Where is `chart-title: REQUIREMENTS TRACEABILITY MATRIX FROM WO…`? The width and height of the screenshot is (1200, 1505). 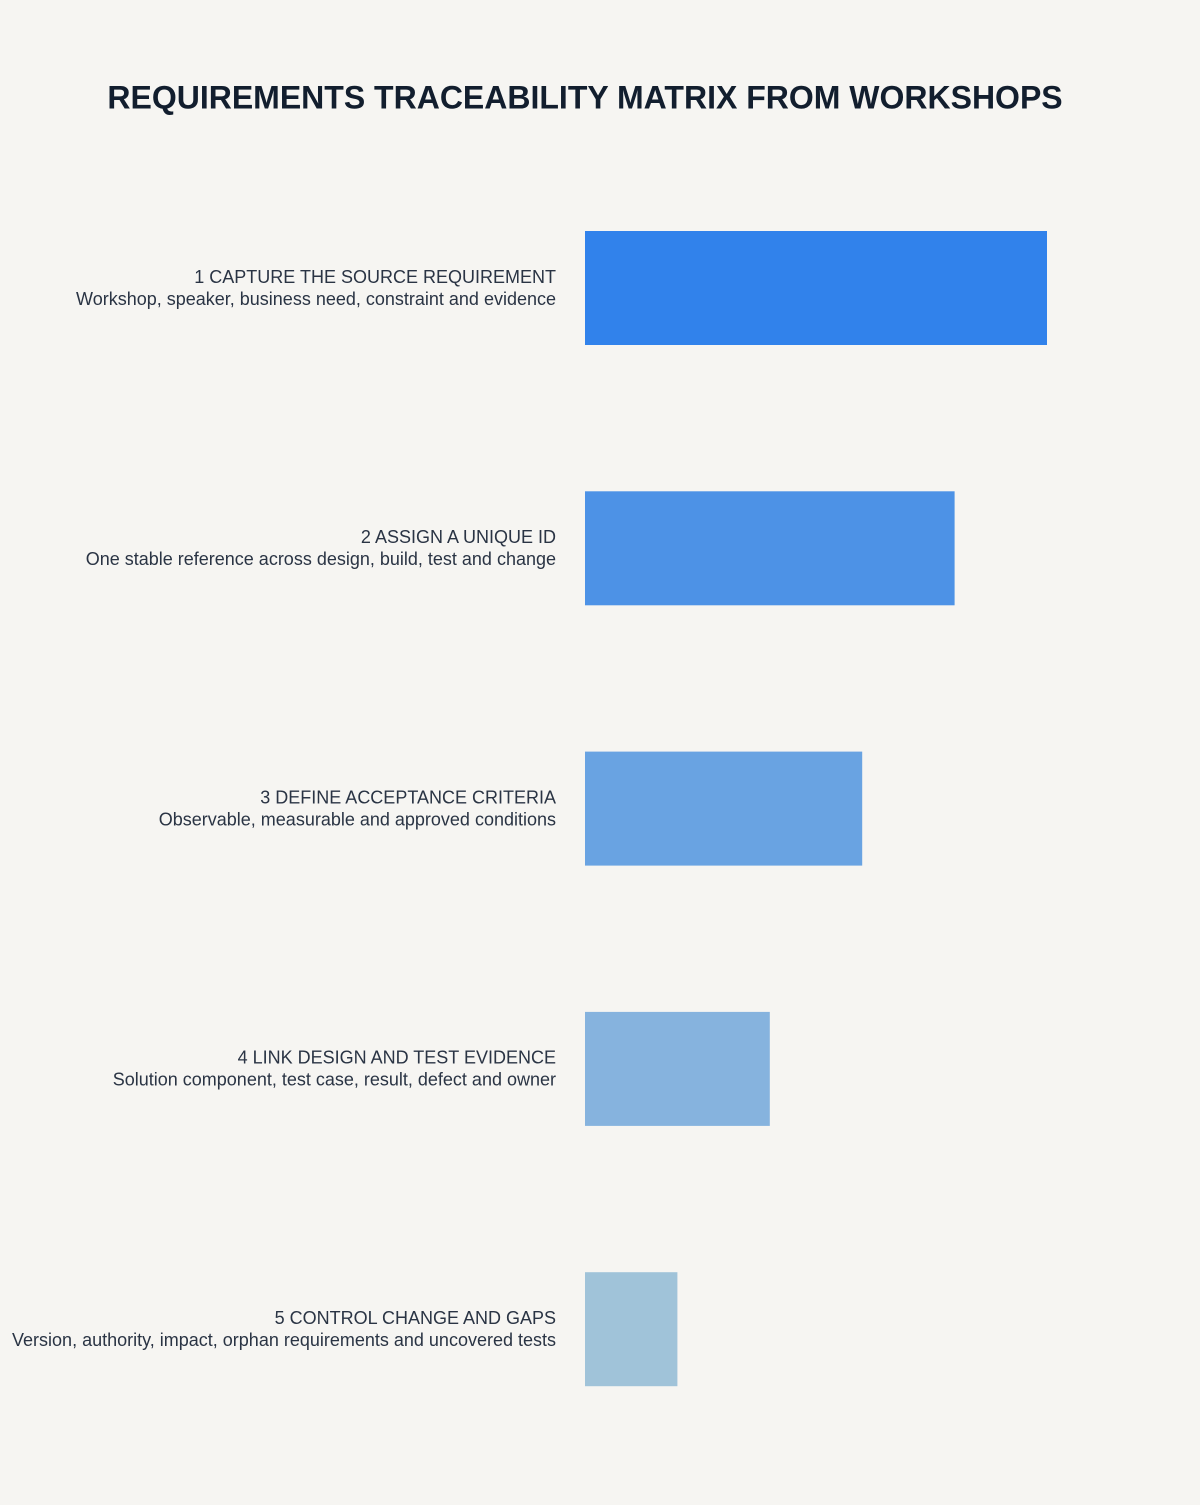 chart-title: REQUIREMENTS TRACEABILITY MATRIX FROM WO… is located at coordinates (584, 97).